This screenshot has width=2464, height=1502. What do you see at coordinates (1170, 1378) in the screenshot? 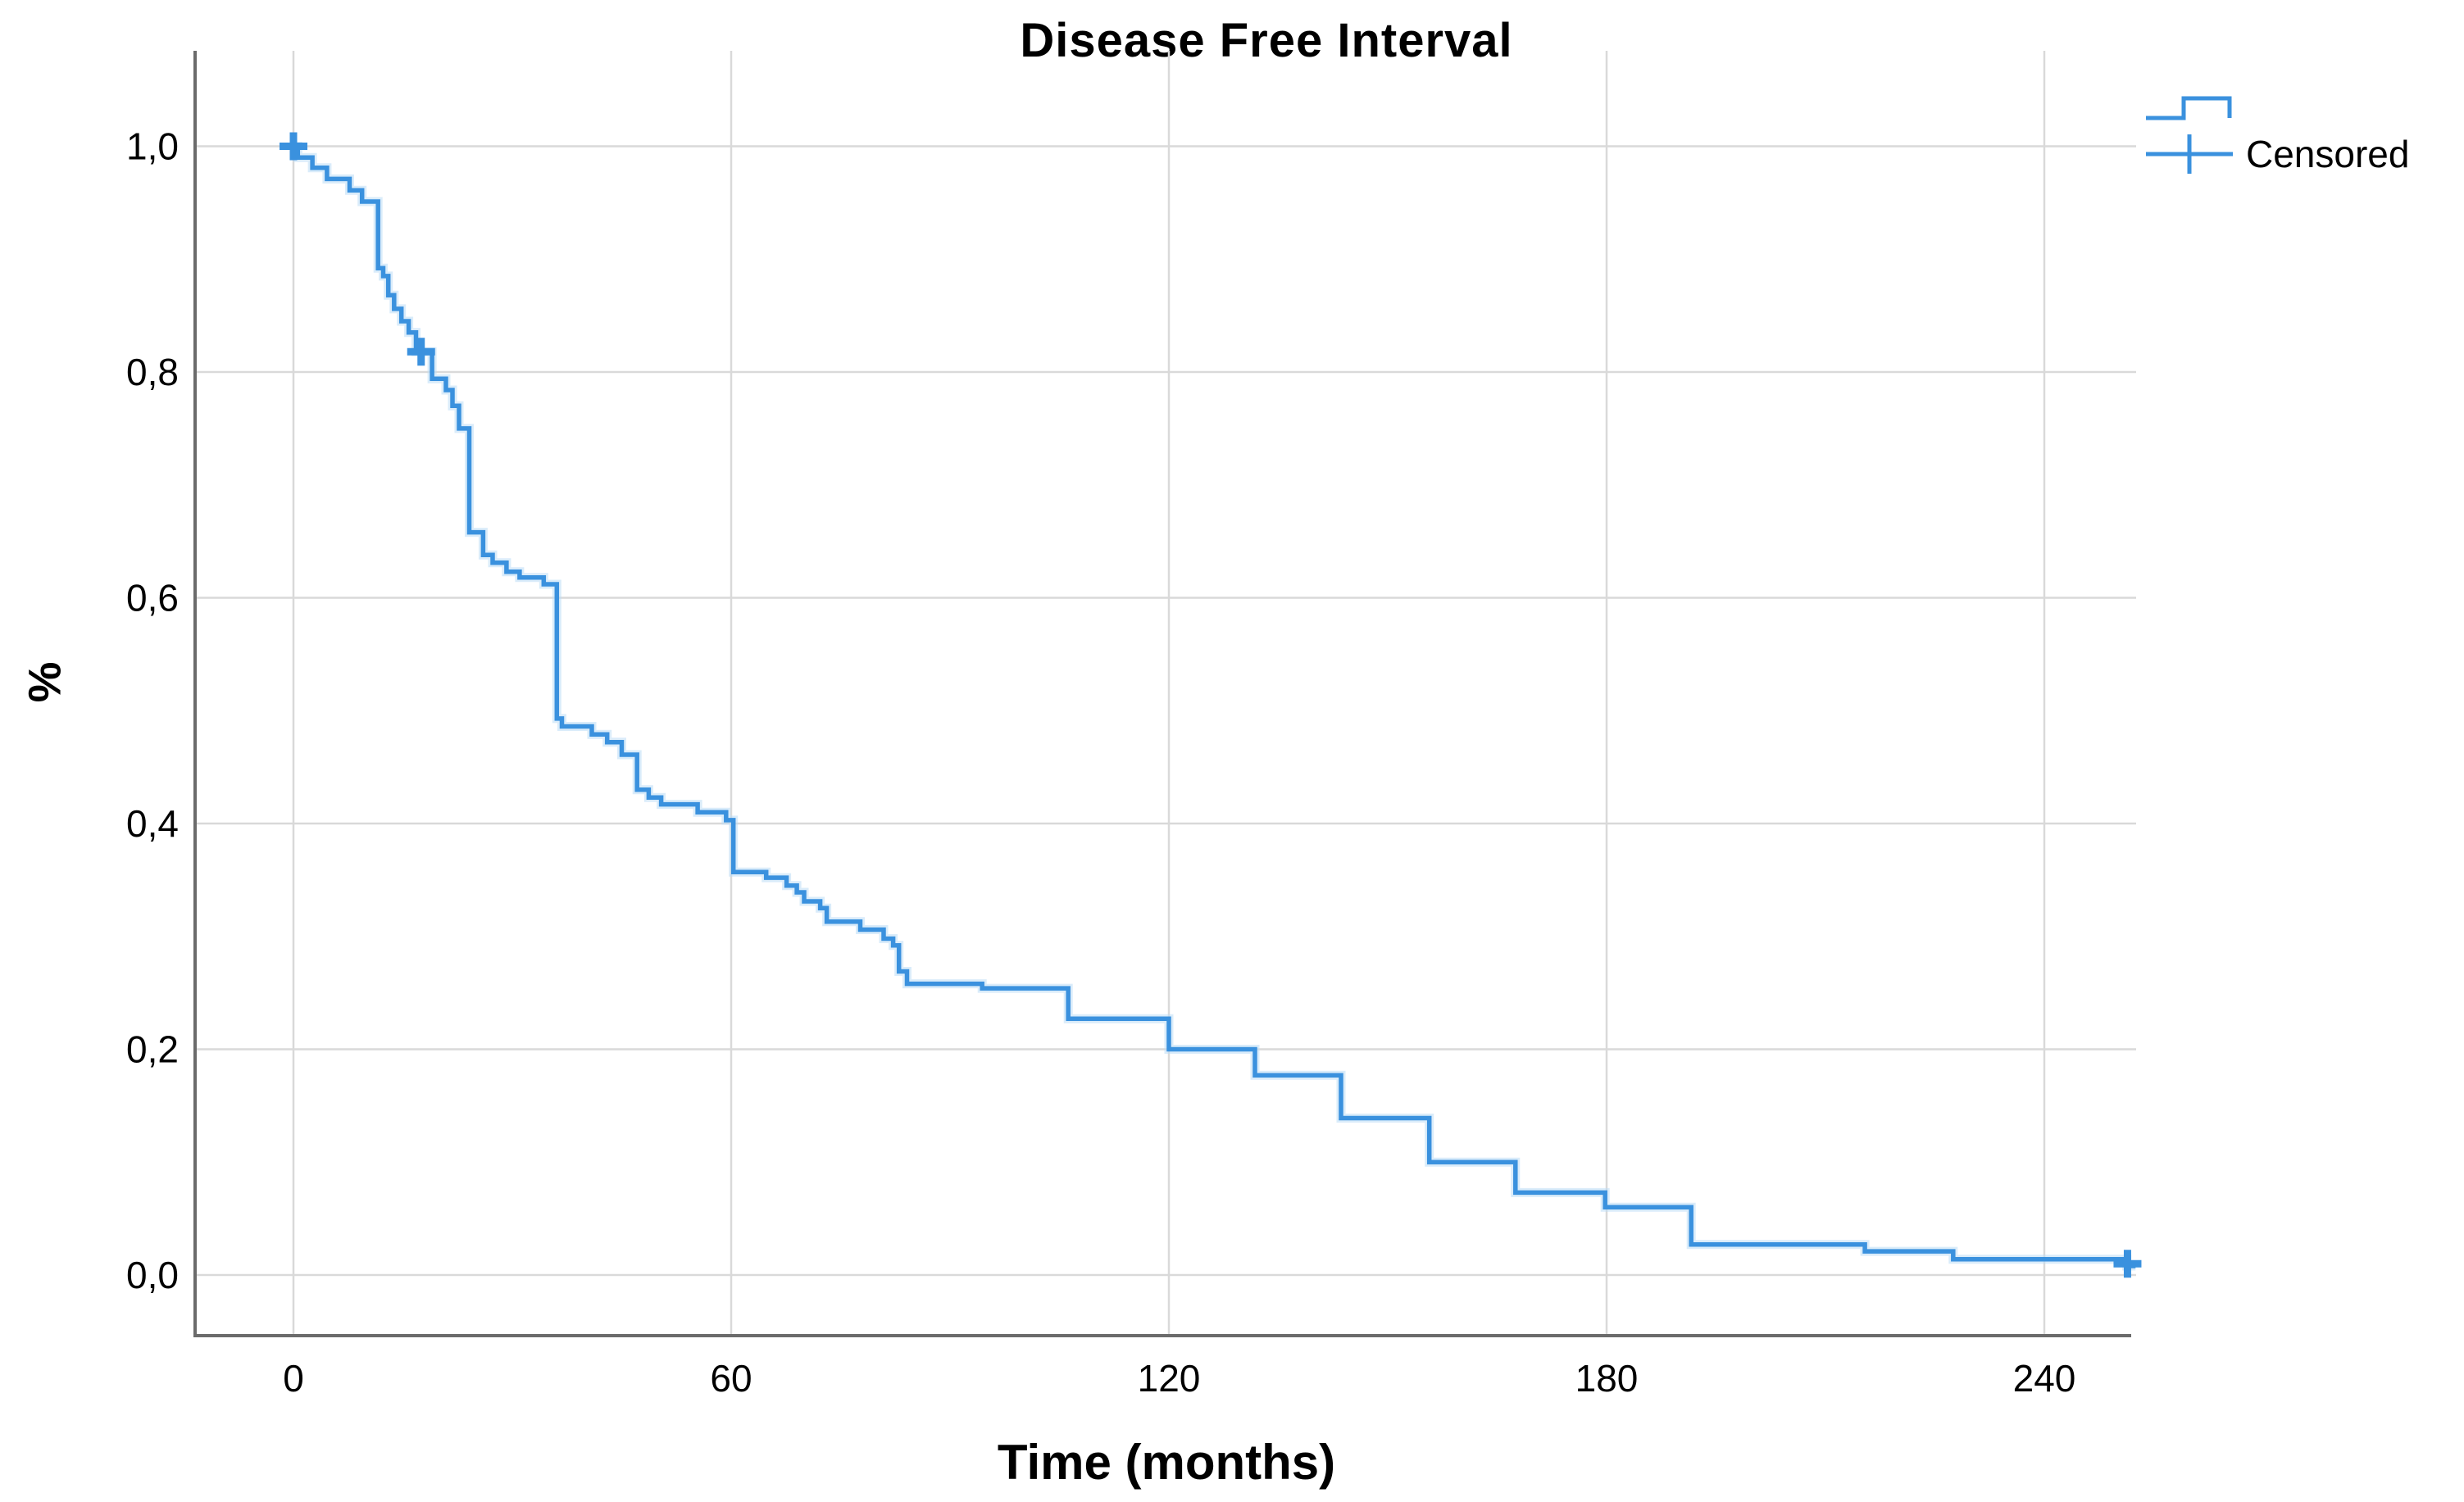
I see `x-tick-label: 120` at bounding box center [1170, 1378].